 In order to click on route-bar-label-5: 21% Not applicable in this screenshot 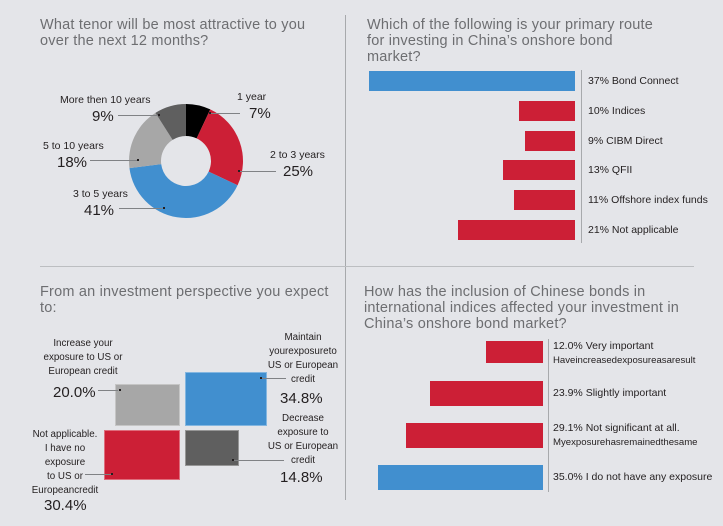, I will do `click(633, 230)`.